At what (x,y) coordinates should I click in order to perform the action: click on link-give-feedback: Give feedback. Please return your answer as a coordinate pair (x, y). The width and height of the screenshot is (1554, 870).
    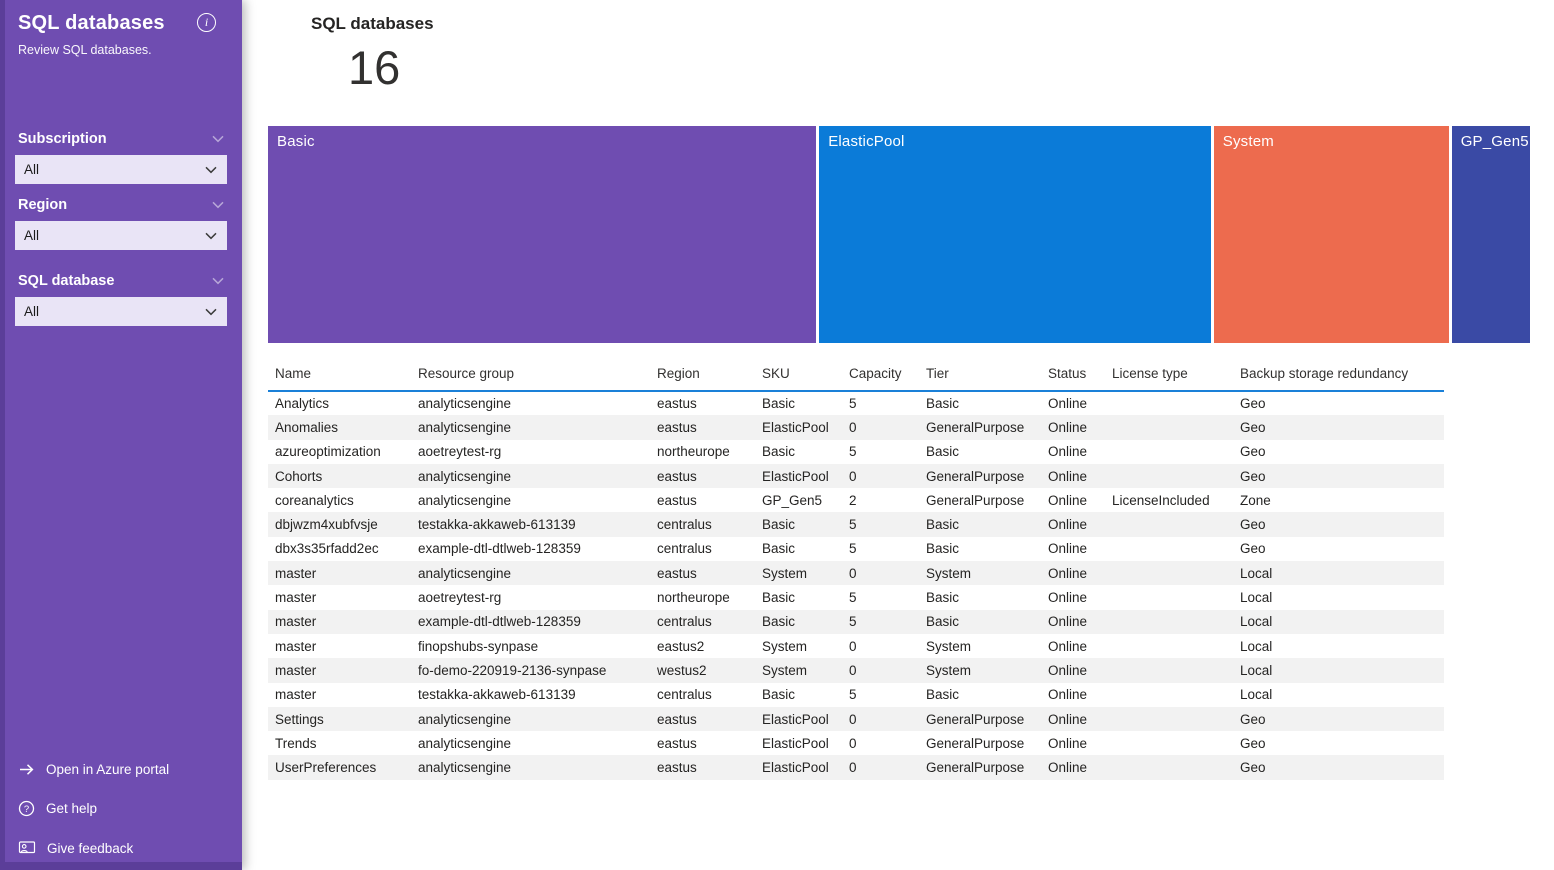
    Looking at the image, I should click on (125, 848).